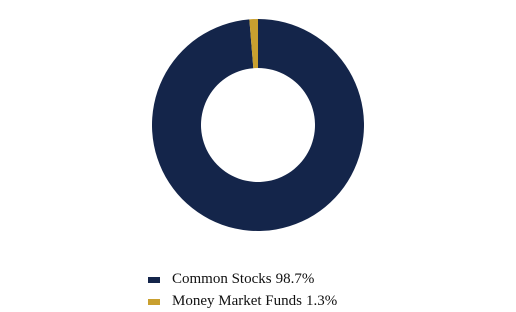  What do you see at coordinates (321, 301) in the screenshot?
I see `legend-value: 1.3%` at bounding box center [321, 301].